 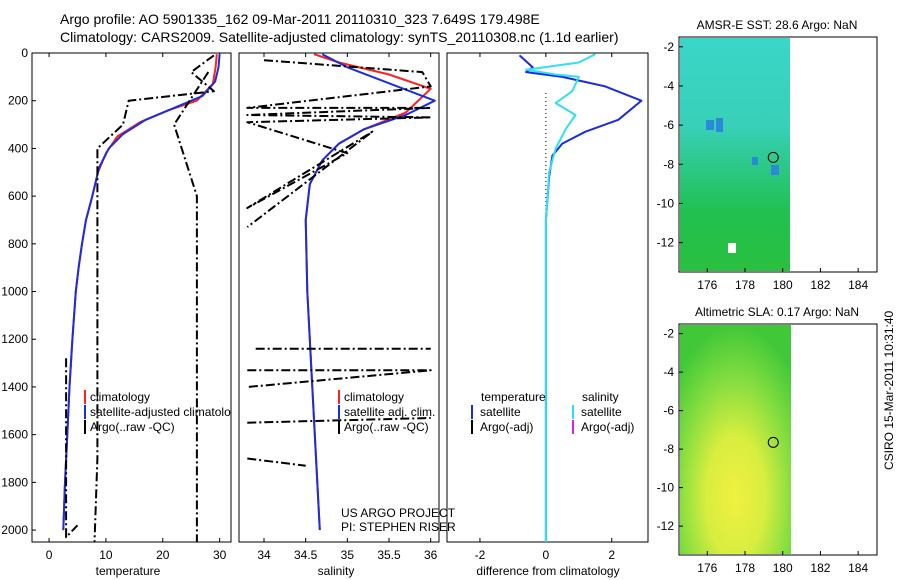 What do you see at coordinates (386, 427) in the screenshot?
I see `salinity-legend-argo: Argo(..raw -QC)` at bounding box center [386, 427].